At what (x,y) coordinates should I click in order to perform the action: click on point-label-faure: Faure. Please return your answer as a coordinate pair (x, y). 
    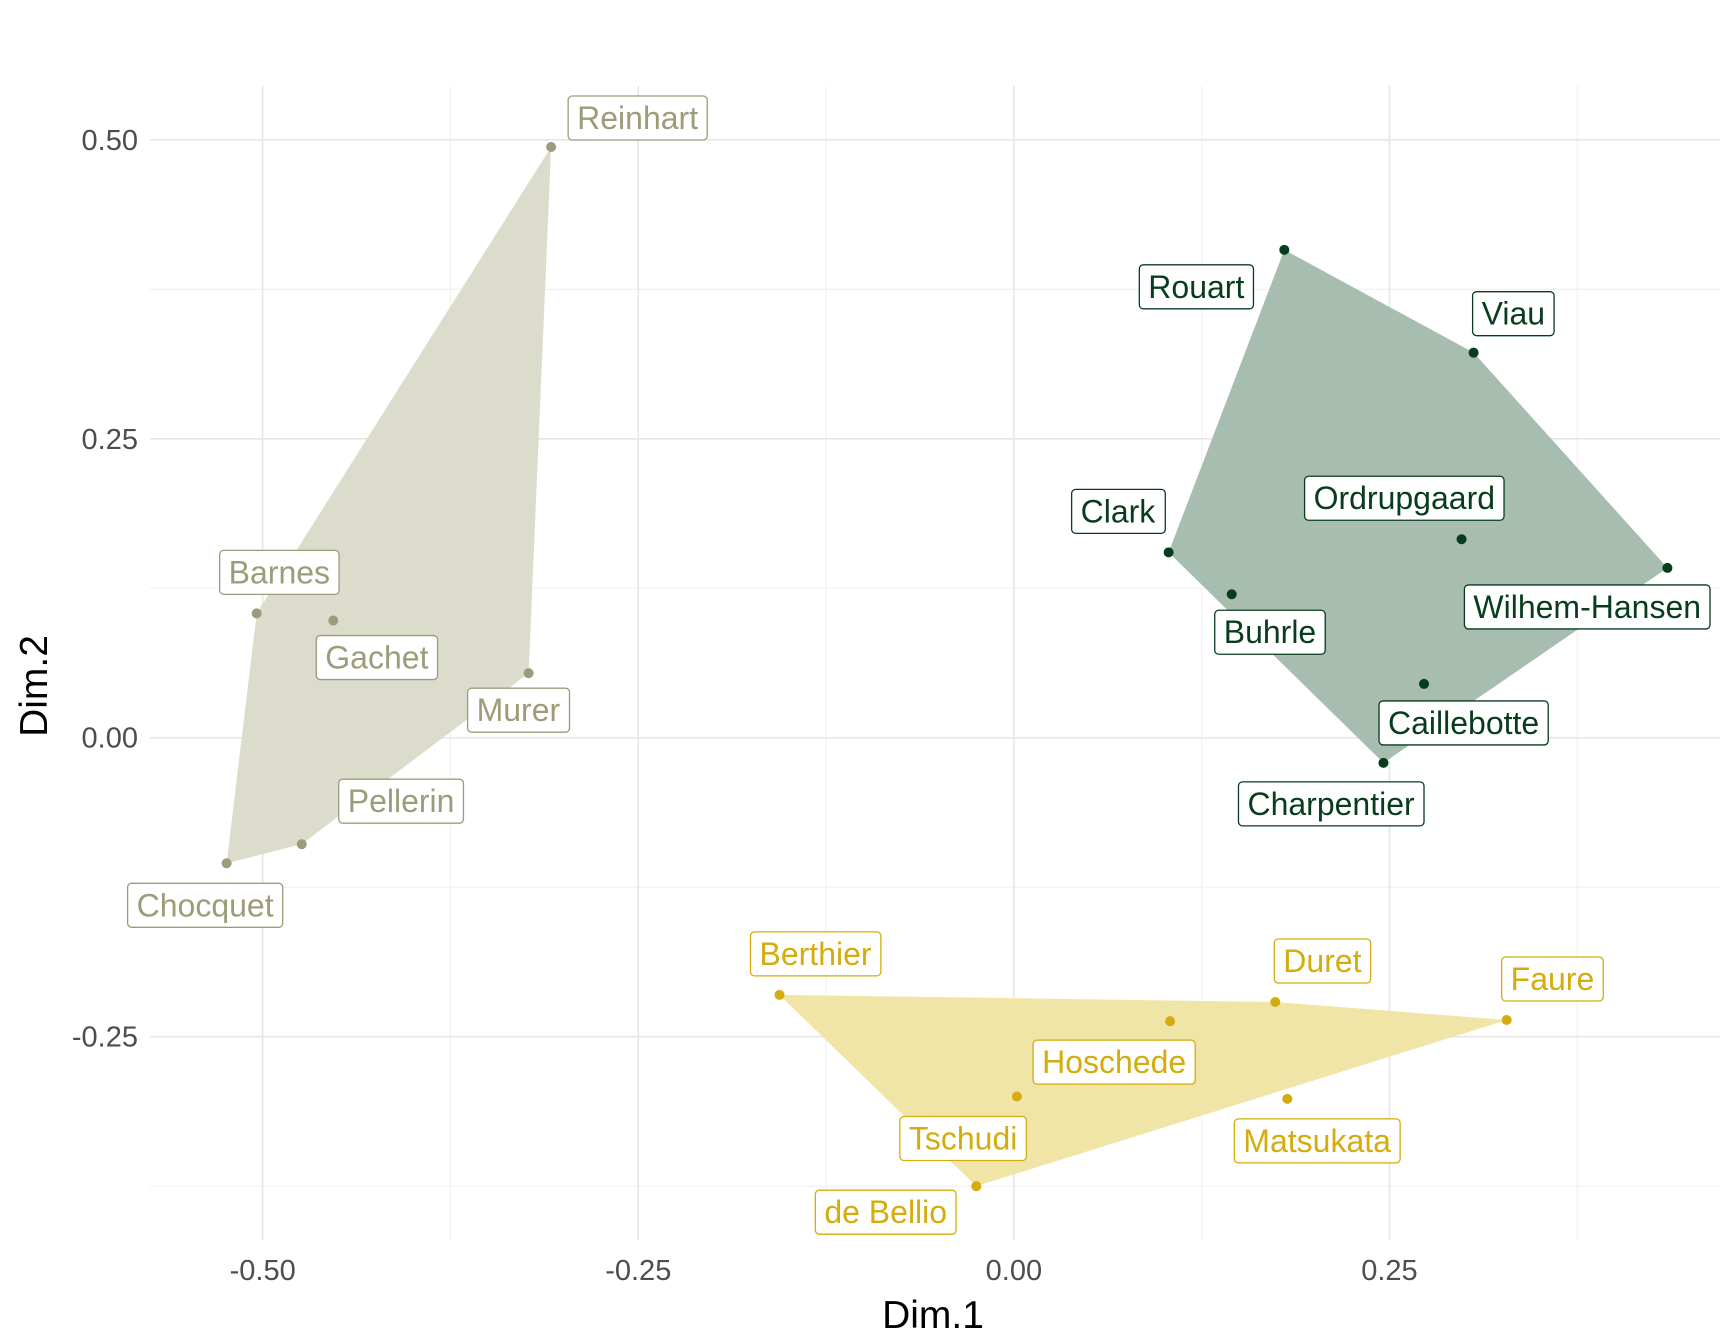
    Looking at the image, I should click on (1552, 979).